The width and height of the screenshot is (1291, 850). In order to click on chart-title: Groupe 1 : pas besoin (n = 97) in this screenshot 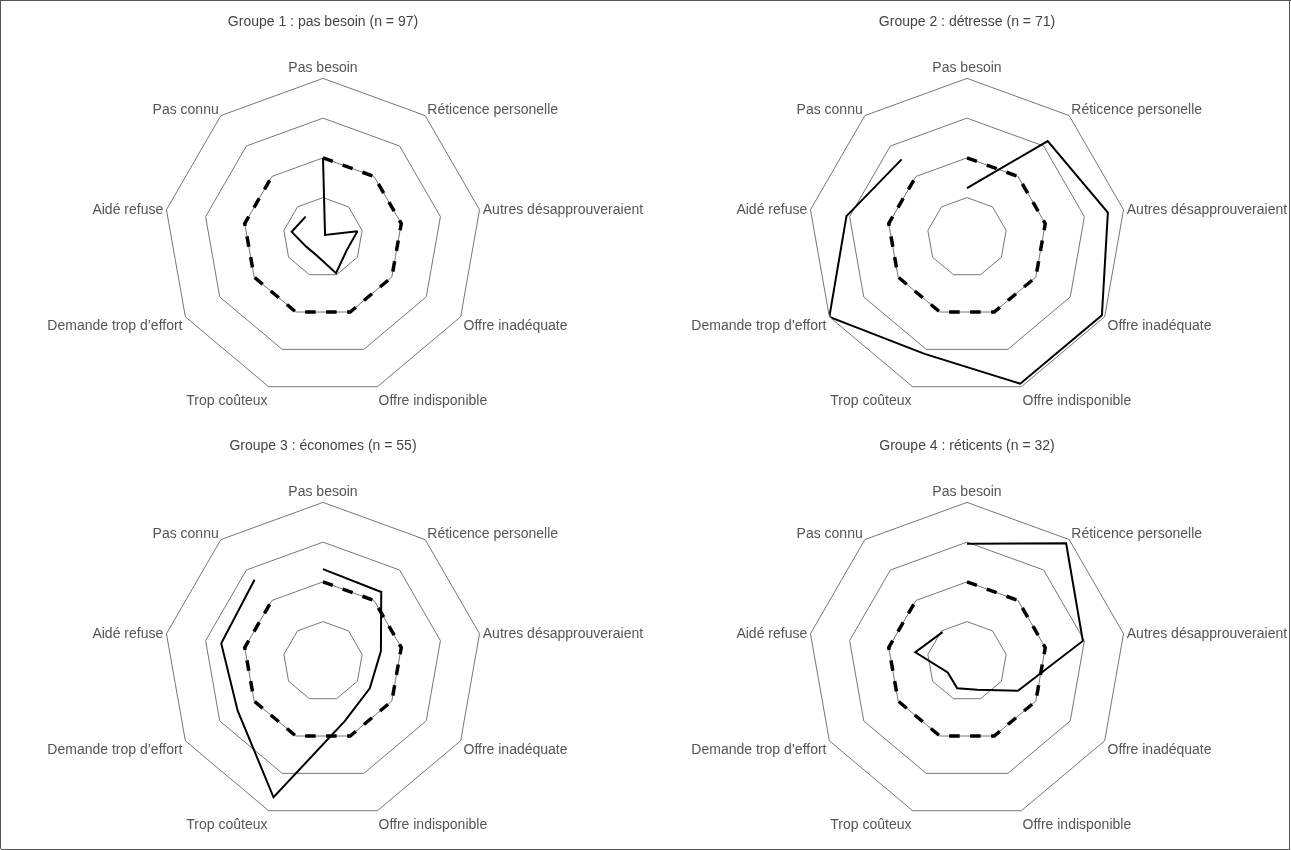, I will do `click(323, 20)`.